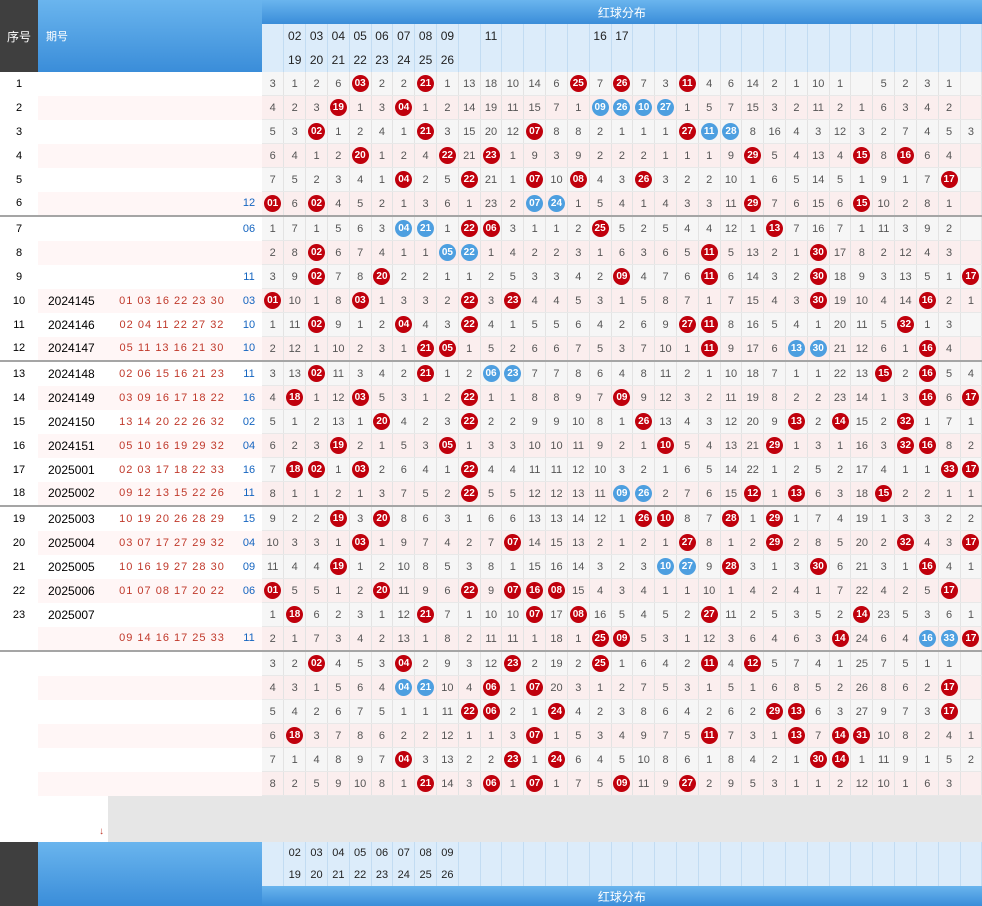 This screenshot has width=982, height=906. What do you see at coordinates (447, 445) in the screenshot?
I see `red-ball: 05` at bounding box center [447, 445].